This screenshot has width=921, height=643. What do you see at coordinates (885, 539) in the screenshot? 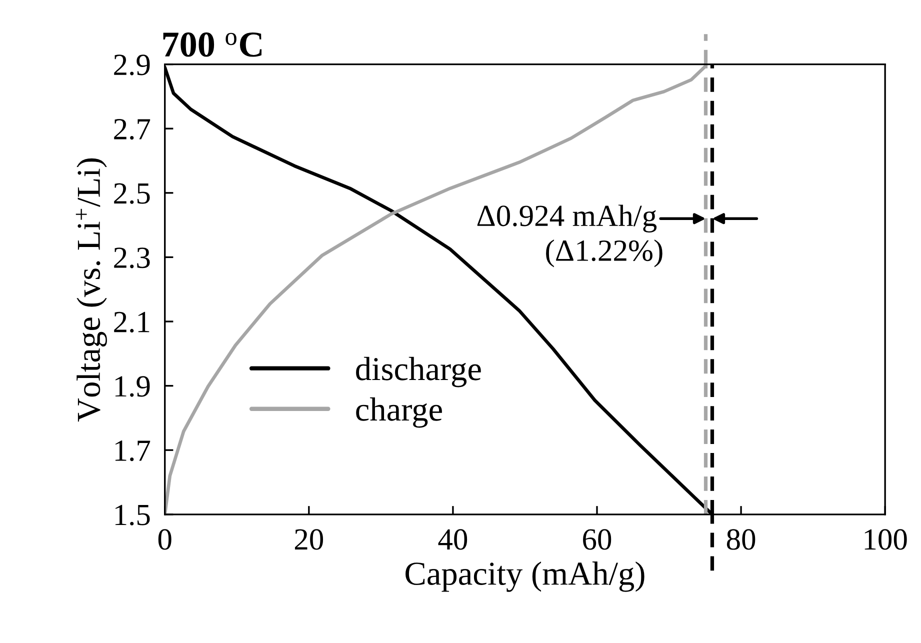
I see `x-tick-label: 100` at bounding box center [885, 539].